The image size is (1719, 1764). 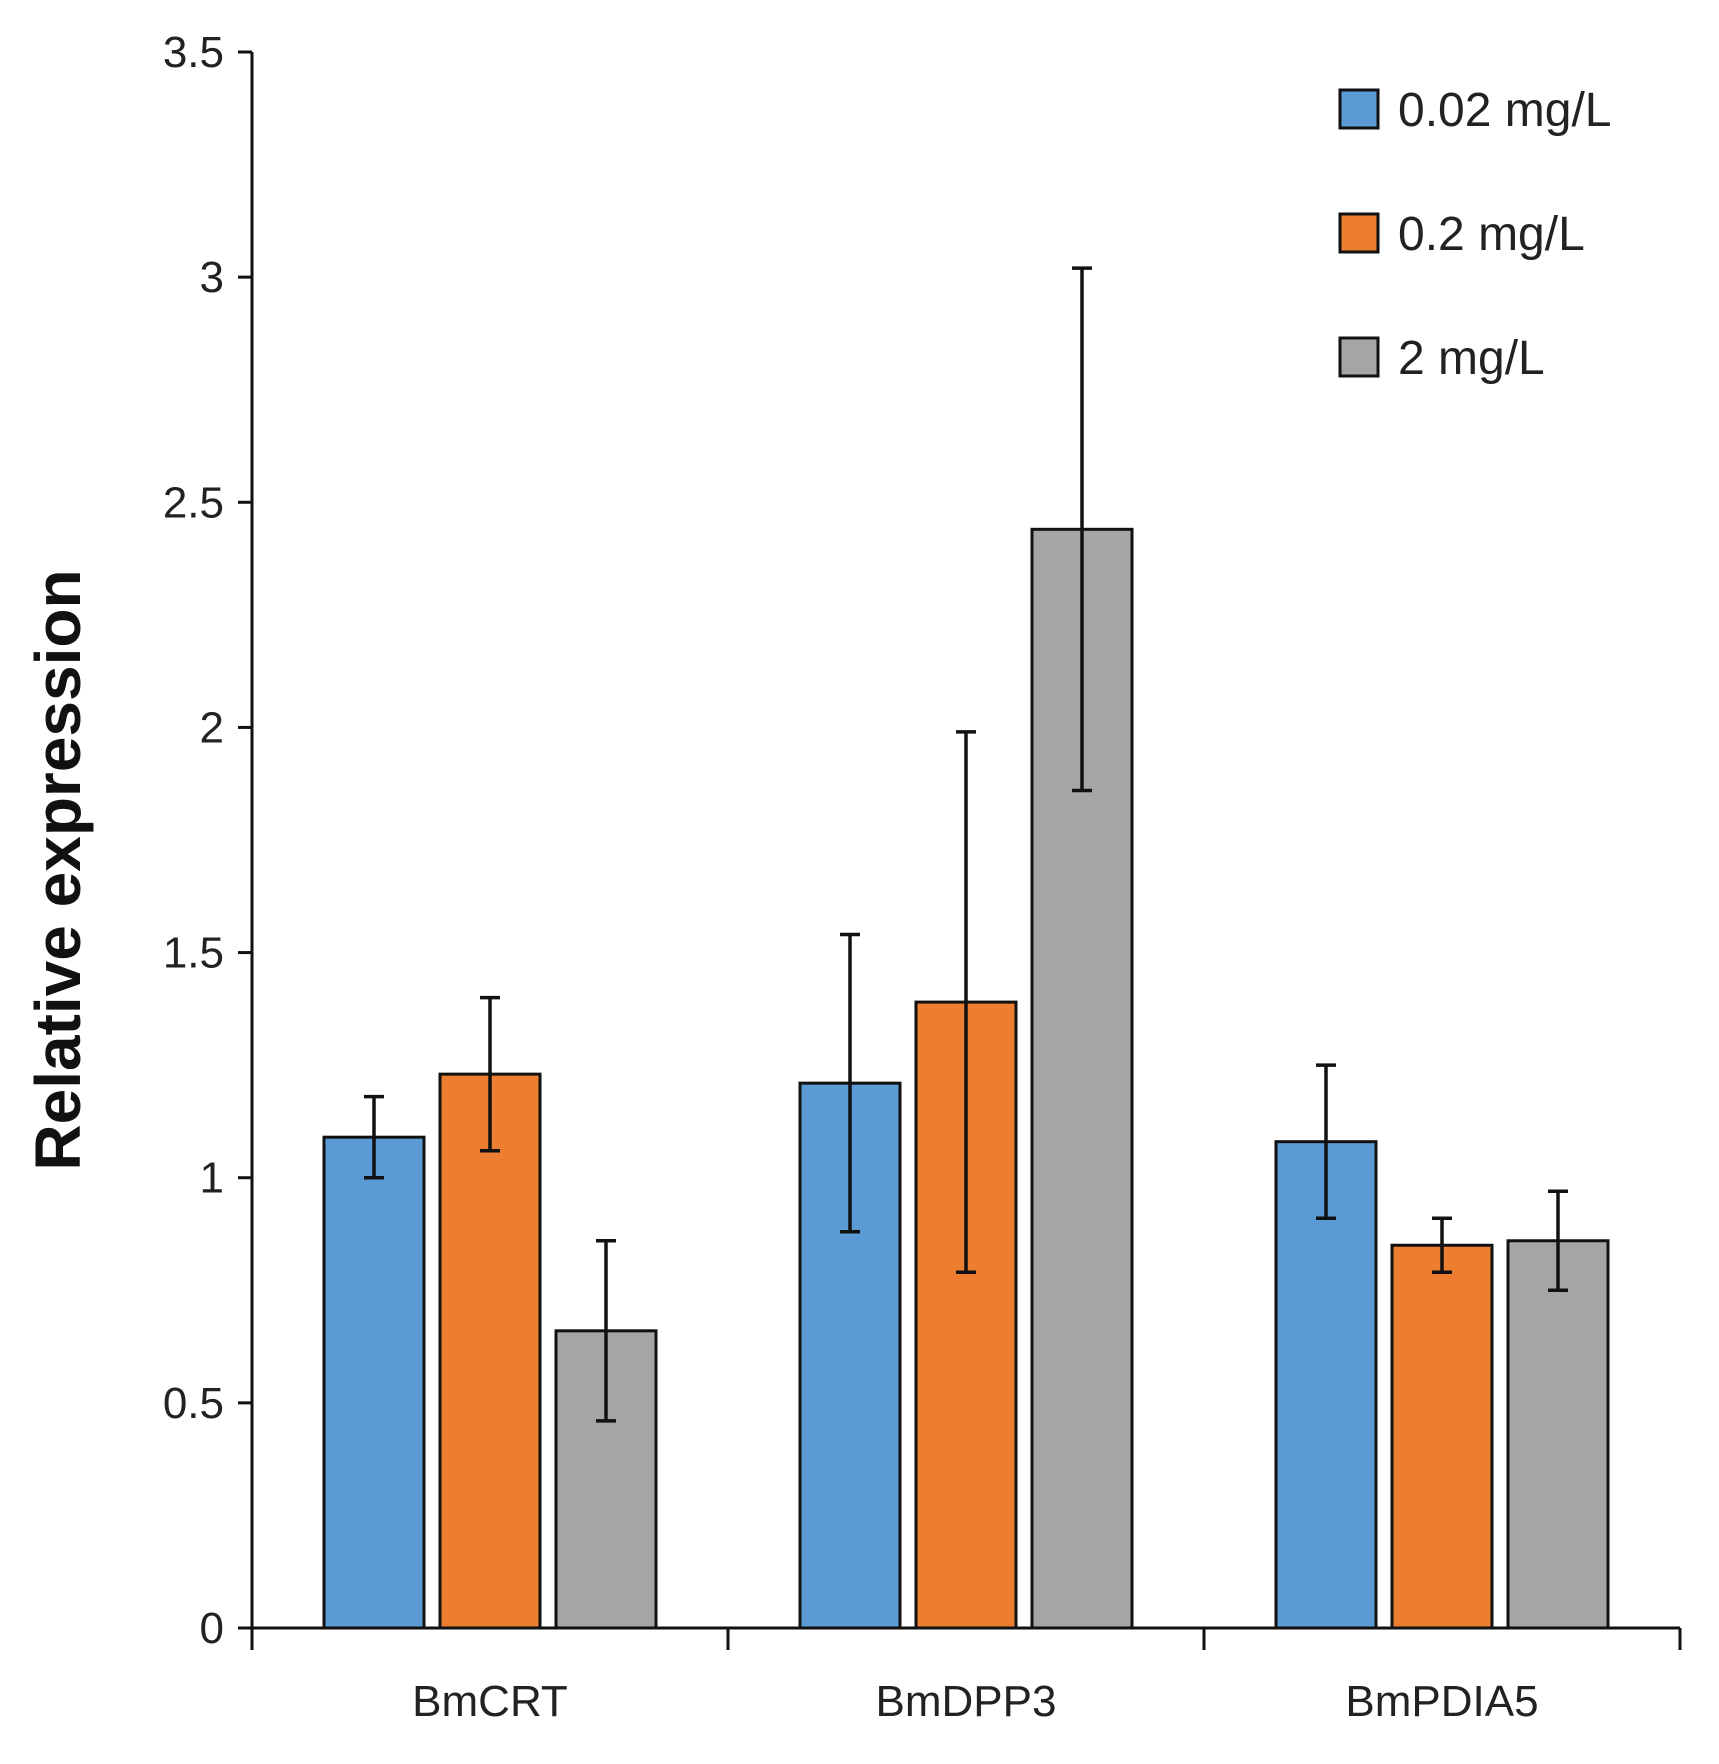 What do you see at coordinates (212, 277) in the screenshot?
I see `y-tick-label: 3` at bounding box center [212, 277].